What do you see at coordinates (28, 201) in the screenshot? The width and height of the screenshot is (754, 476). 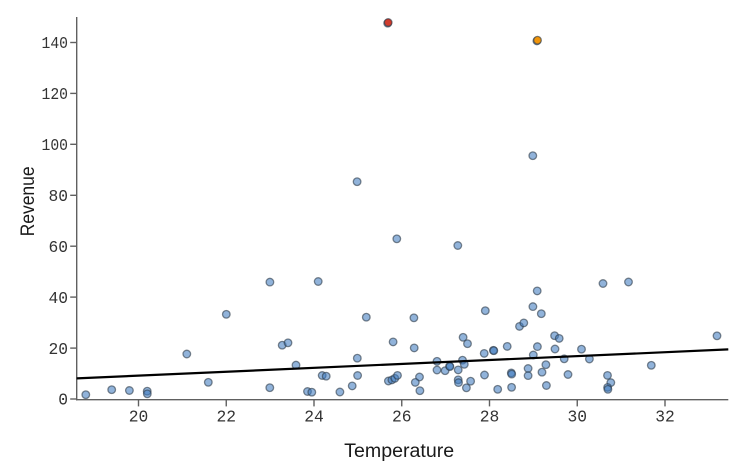 I see `svg-text: Revenue` at bounding box center [28, 201].